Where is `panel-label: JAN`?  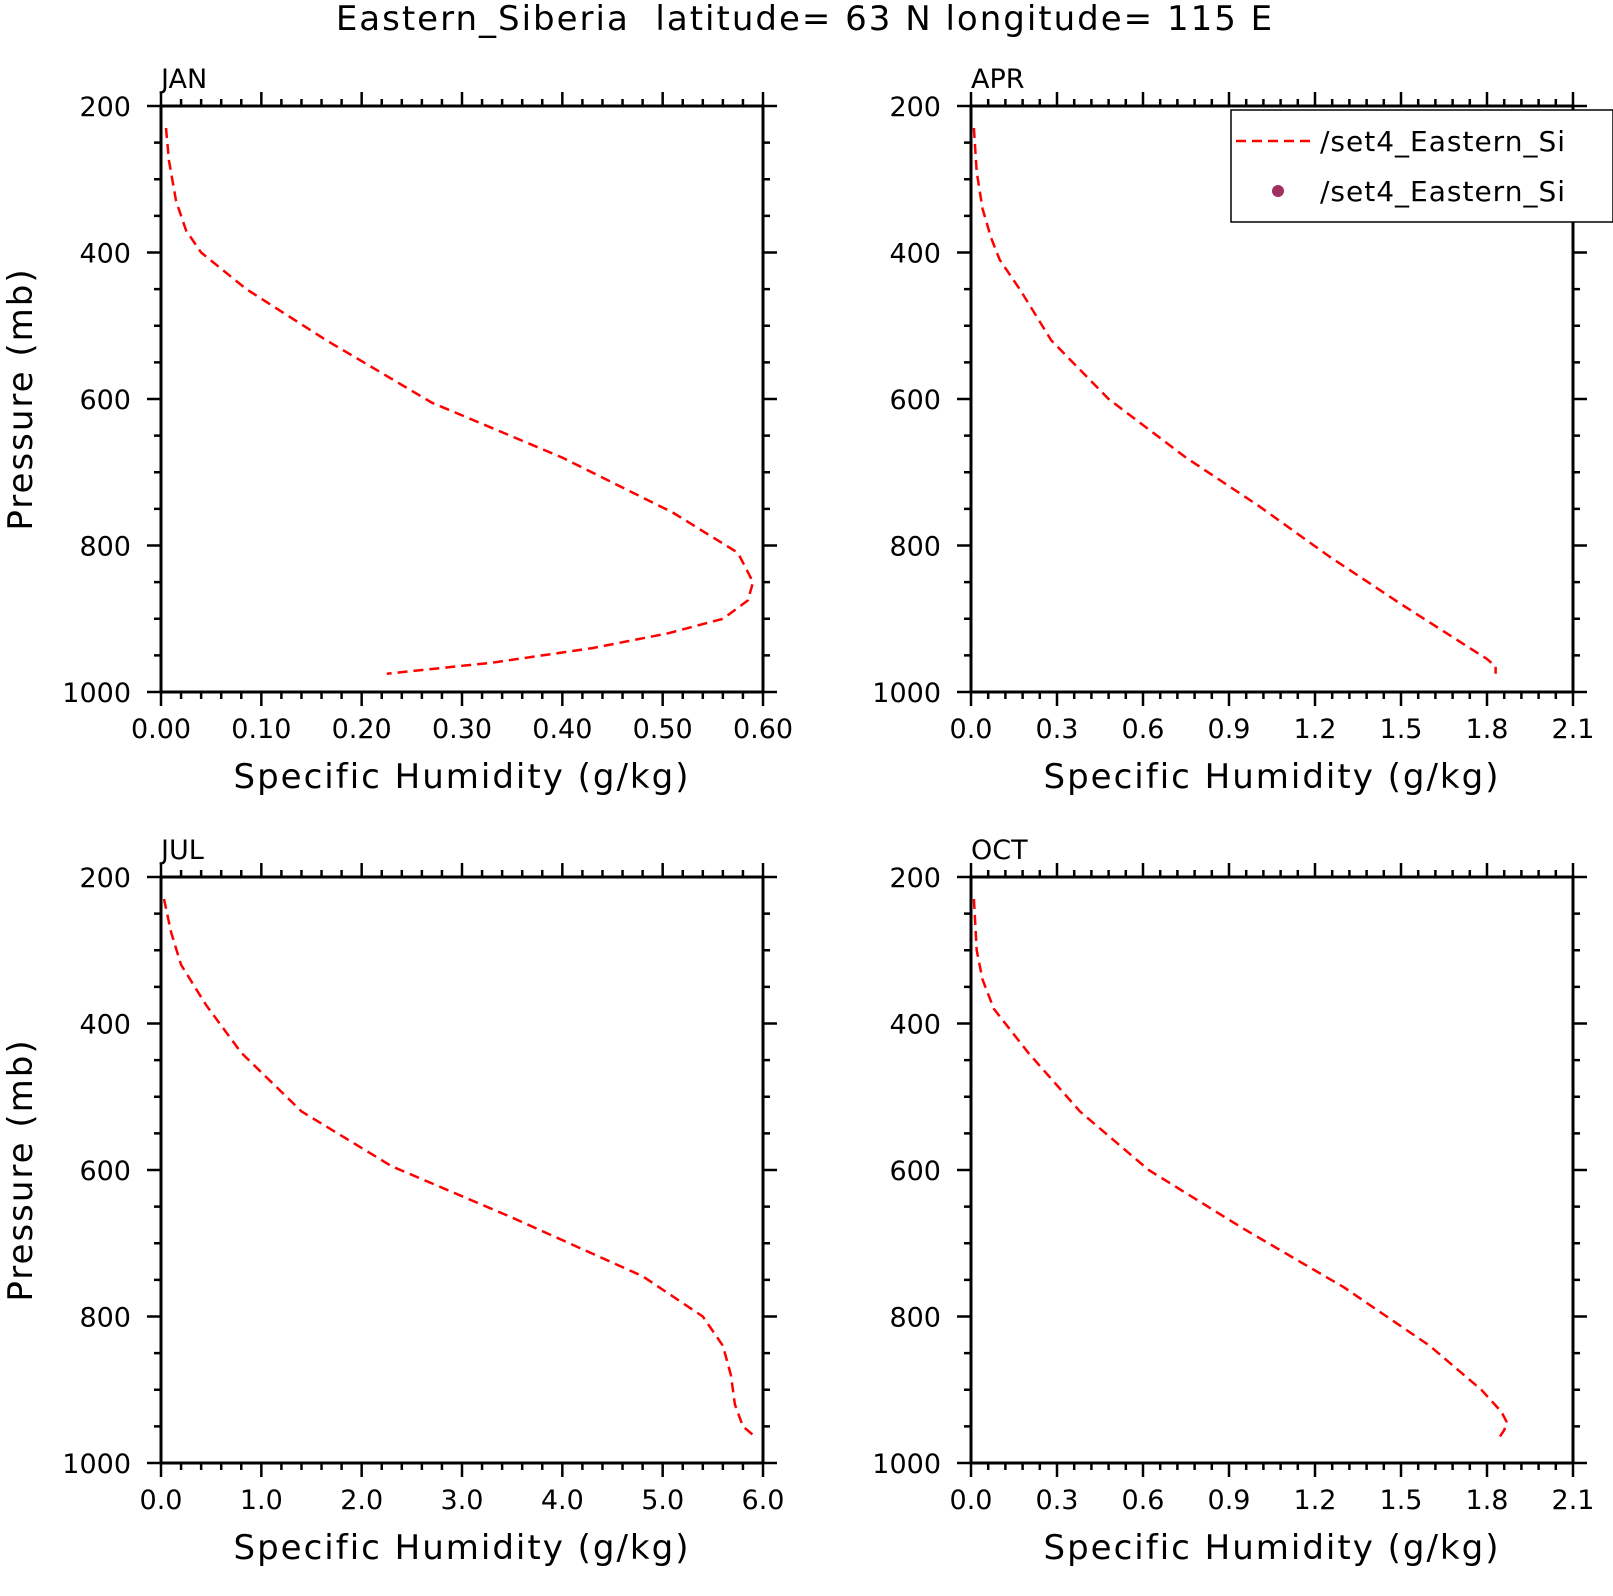 panel-label: JAN is located at coordinates (183, 79).